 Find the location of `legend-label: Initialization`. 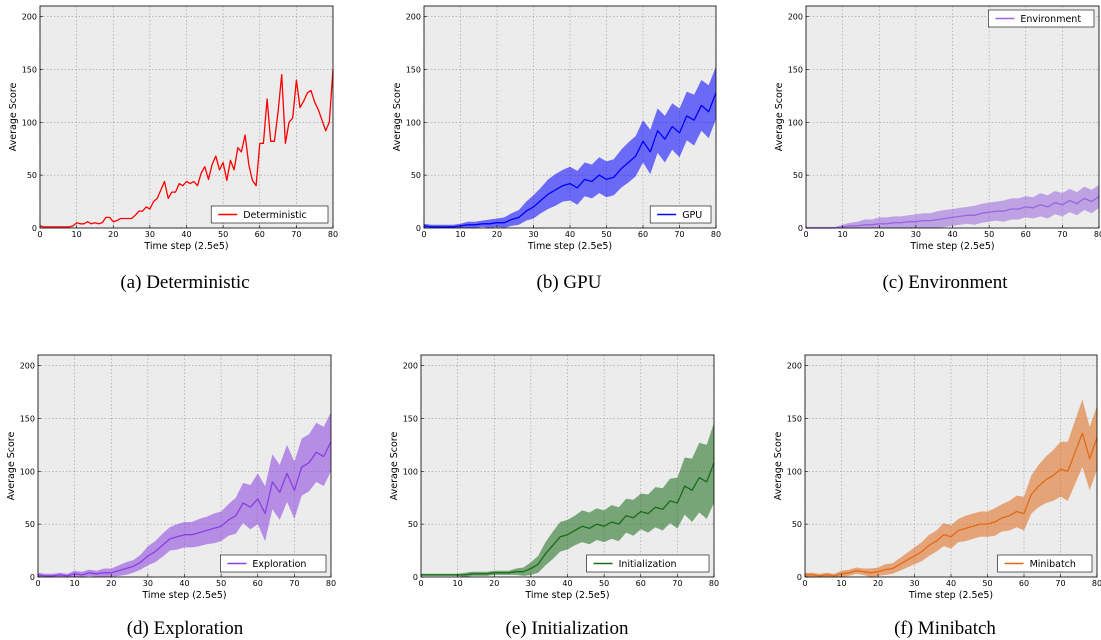

legend-label: Initialization is located at coordinates (648, 564).